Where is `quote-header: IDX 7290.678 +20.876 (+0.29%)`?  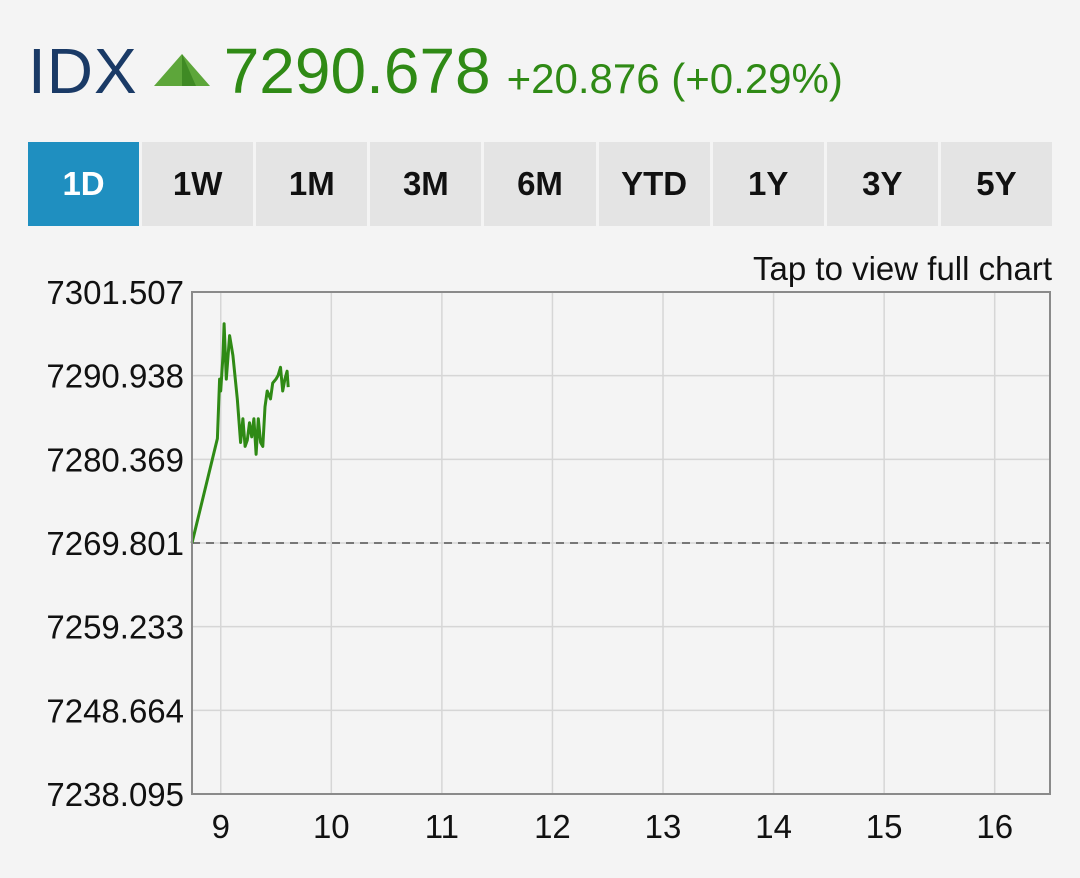 quote-header: IDX 7290.678 +20.876 (+0.29%) is located at coordinates (435, 74).